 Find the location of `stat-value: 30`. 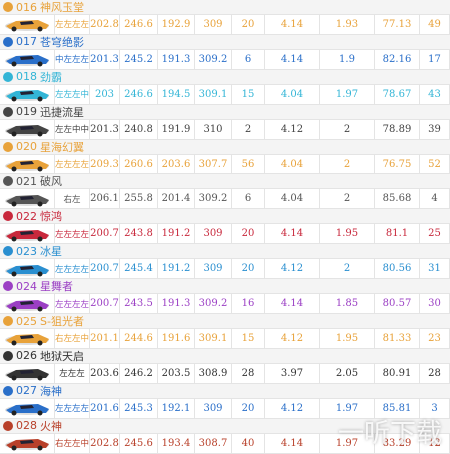

stat-value: 30 is located at coordinates (435, 304).